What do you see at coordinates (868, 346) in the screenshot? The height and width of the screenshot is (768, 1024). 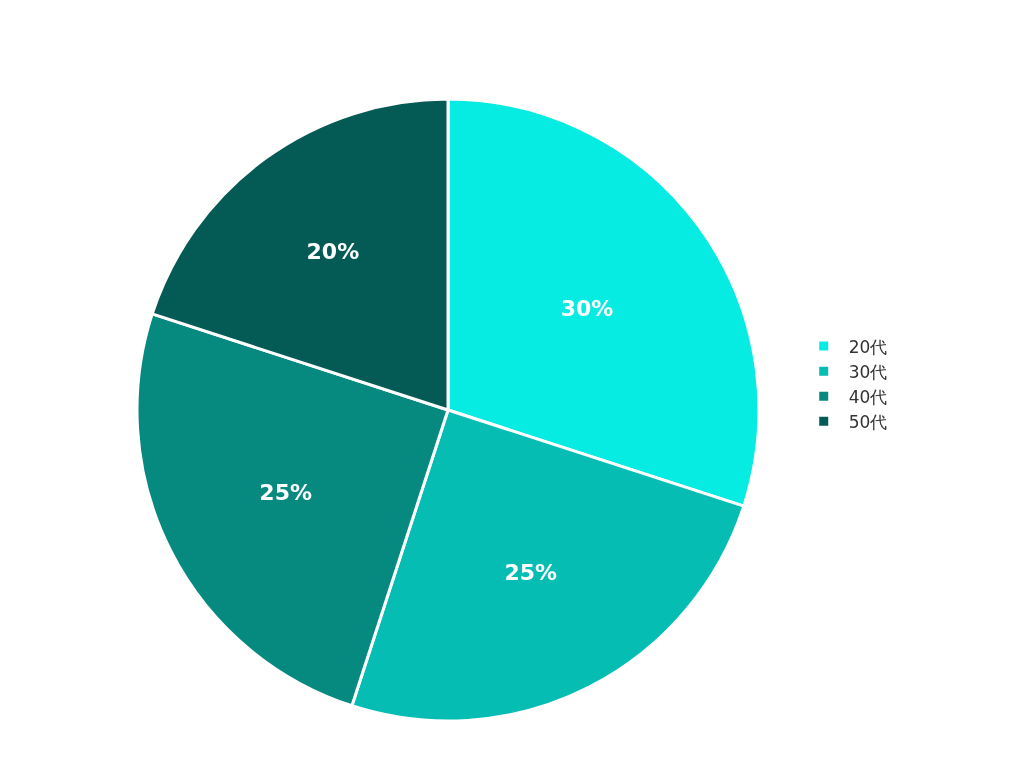 I see `legend-label: 20代` at bounding box center [868, 346].